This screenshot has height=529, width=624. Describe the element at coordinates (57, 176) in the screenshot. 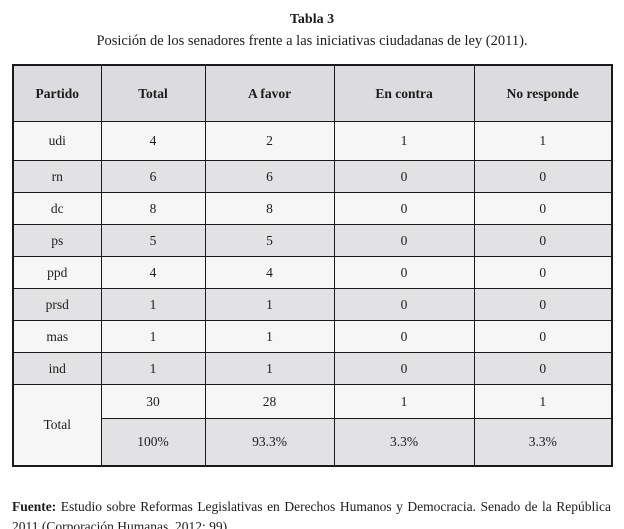

I see `cell-partido: rn` at that location.